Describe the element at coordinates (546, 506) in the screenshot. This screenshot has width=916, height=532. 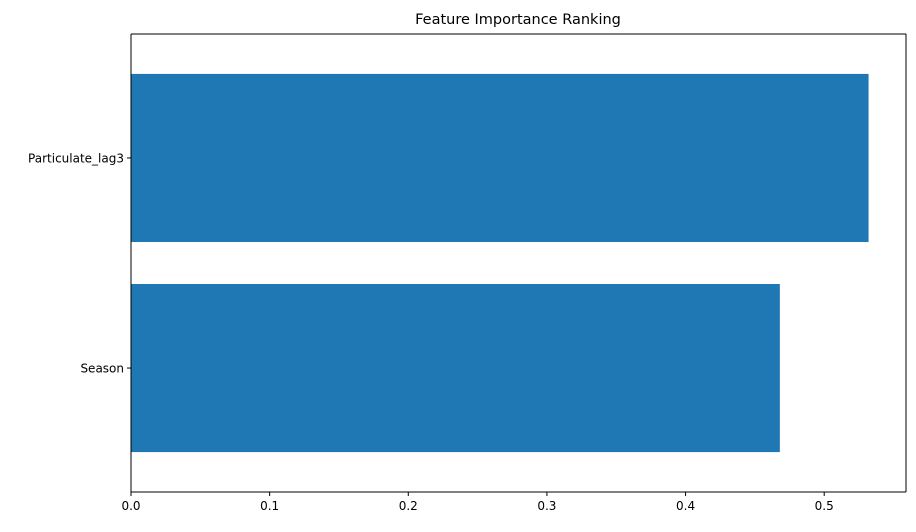
I see `x-tick-label: 0.3` at that location.